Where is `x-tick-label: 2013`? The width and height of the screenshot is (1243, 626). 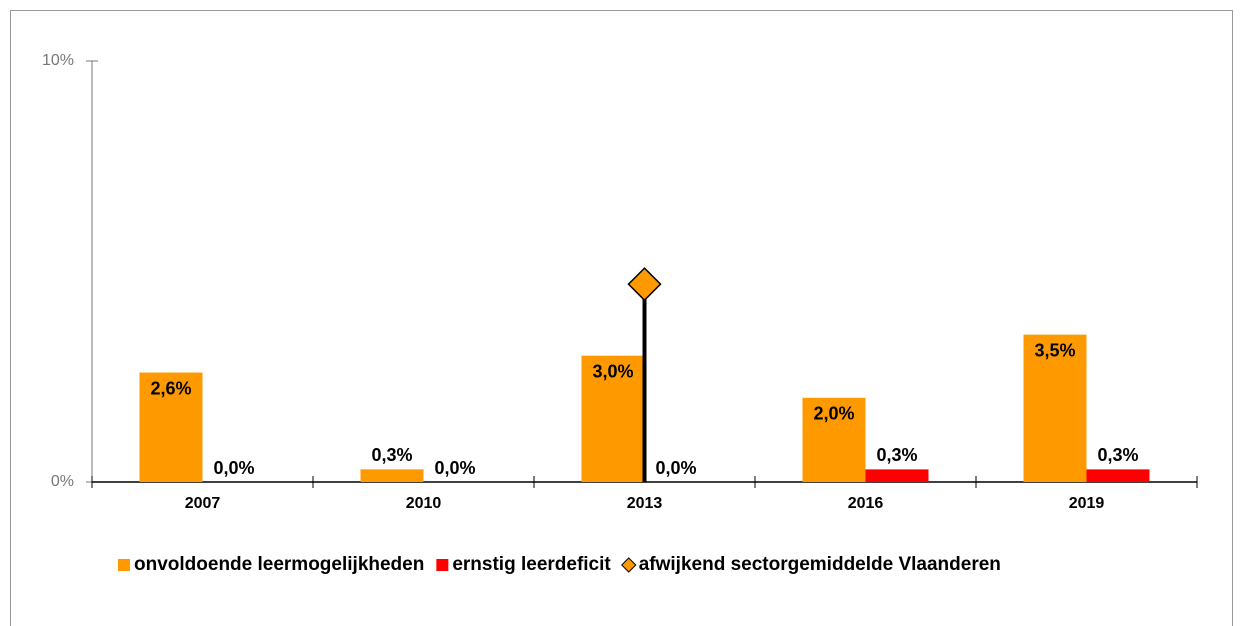 x-tick-label: 2013 is located at coordinates (645, 503).